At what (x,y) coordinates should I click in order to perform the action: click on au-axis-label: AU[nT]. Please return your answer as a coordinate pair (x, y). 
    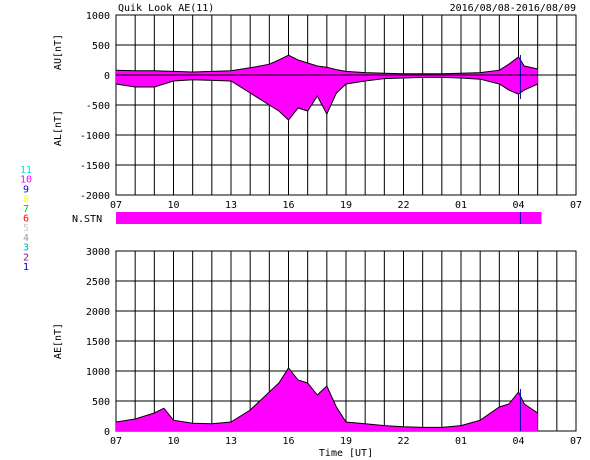
    Looking at the image, I should click on (58, 52).